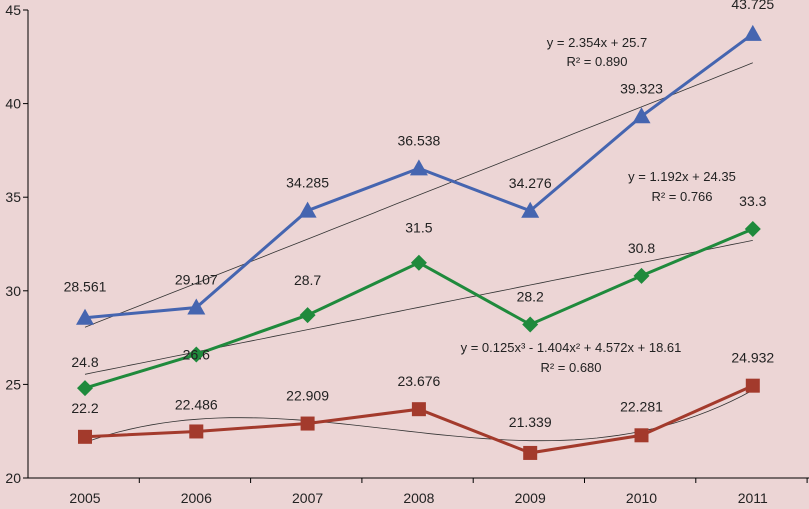 The width and height of the screenshot is (809, 509). What do you see at coordinates (530, 422) in the screenshot?
I see `data-label: 21.339` at bounding box center [530, 422].